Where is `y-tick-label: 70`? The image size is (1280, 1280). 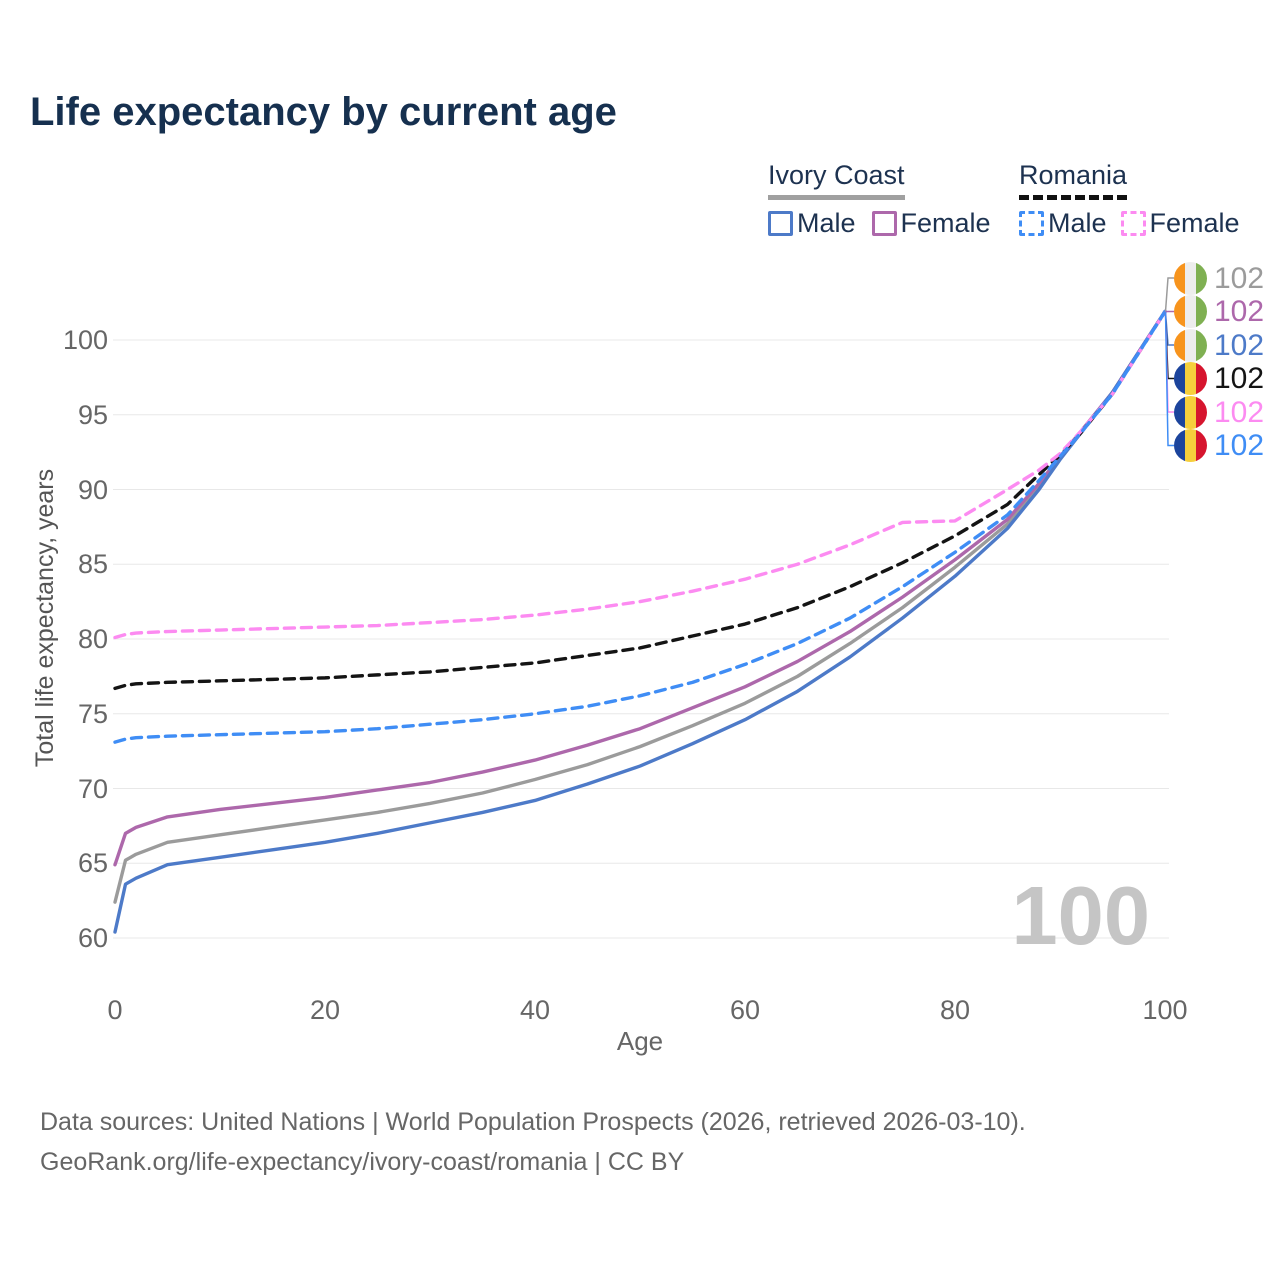 y-tick-label: 70 is located at coordinates (92, 788).